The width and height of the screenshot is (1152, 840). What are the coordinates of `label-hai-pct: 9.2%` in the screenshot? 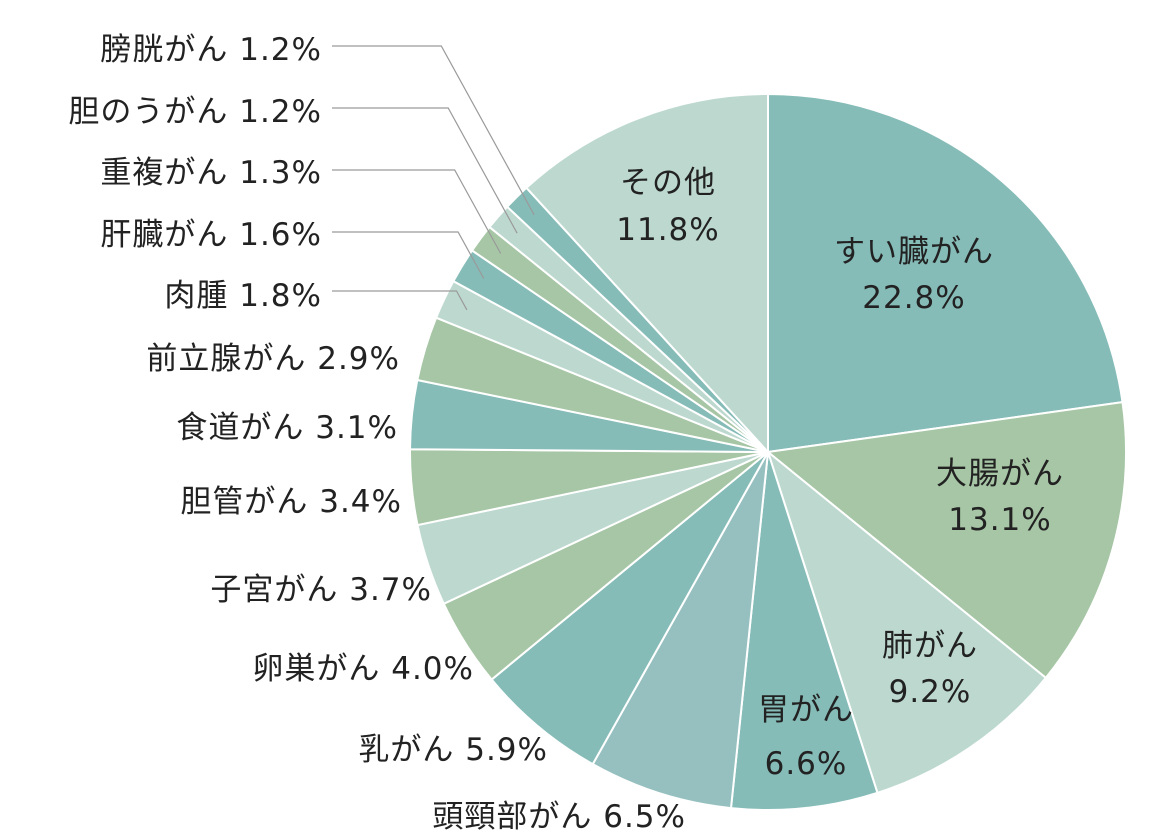 It's located at (930, 692).